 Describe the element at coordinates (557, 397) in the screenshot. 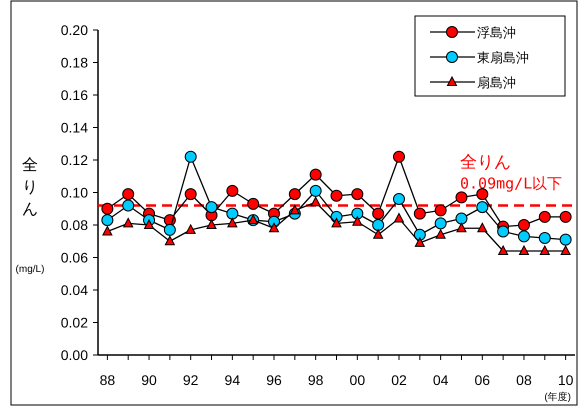

I see `x-axis-title: (年度)` at that location.